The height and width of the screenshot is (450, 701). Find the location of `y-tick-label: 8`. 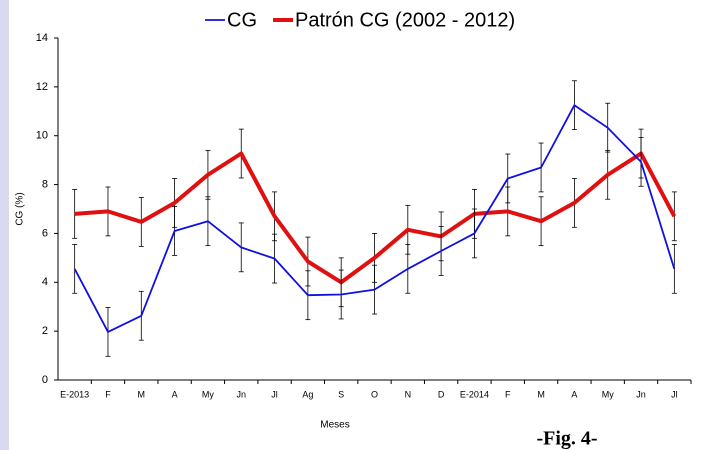

y-tick-label: 8 is located at coordinates (45, 184).